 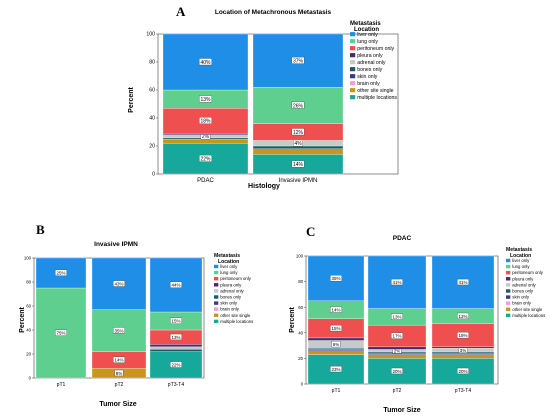 I want to click on panel-b-xlabel: Tumor Size, so click(x=117, y=404).